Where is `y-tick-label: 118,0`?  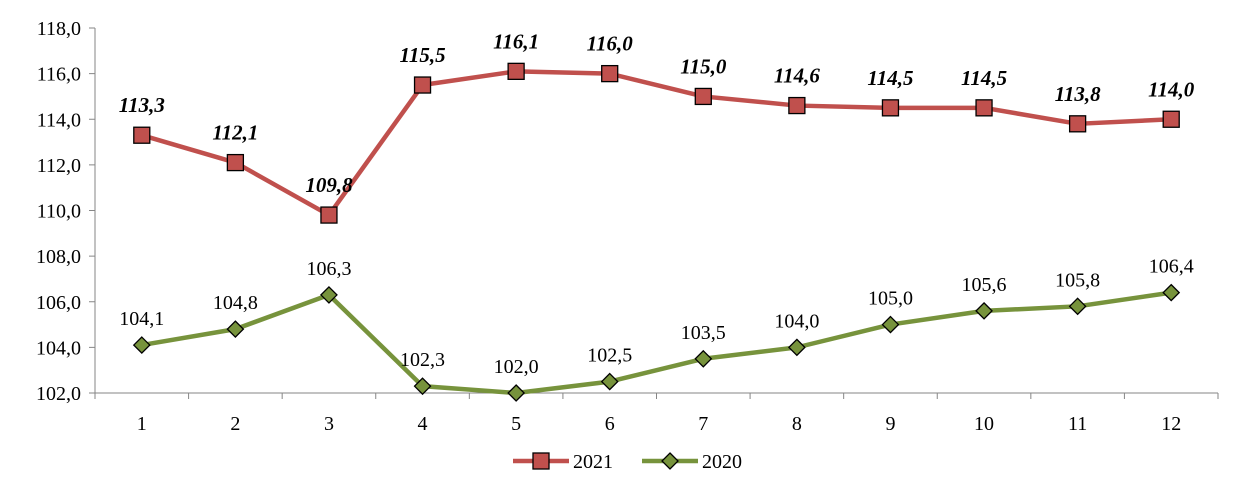
y-tick-label: 118,0 is located at coordinates (59, 29).